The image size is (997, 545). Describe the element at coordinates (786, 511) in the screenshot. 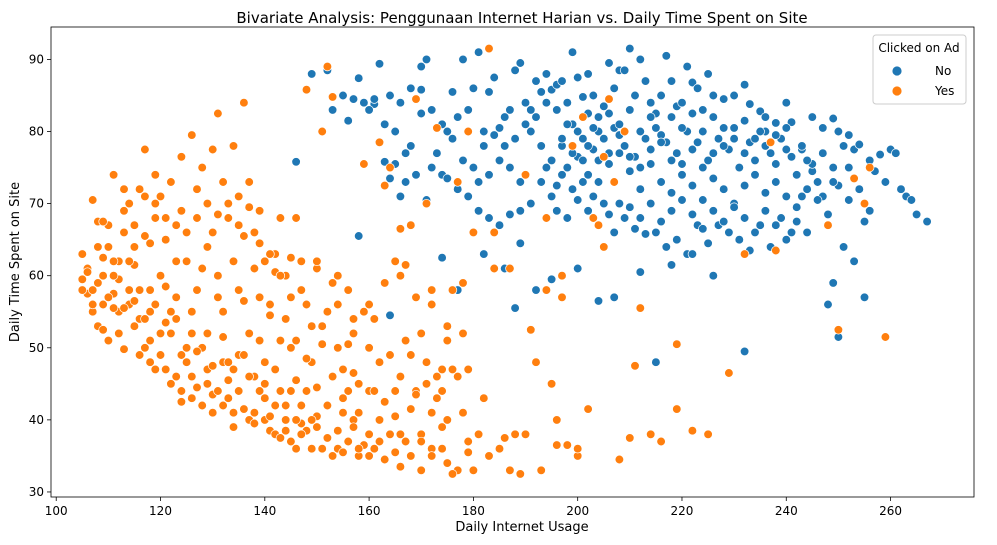

I see `x-tick-label: 240` at that location.